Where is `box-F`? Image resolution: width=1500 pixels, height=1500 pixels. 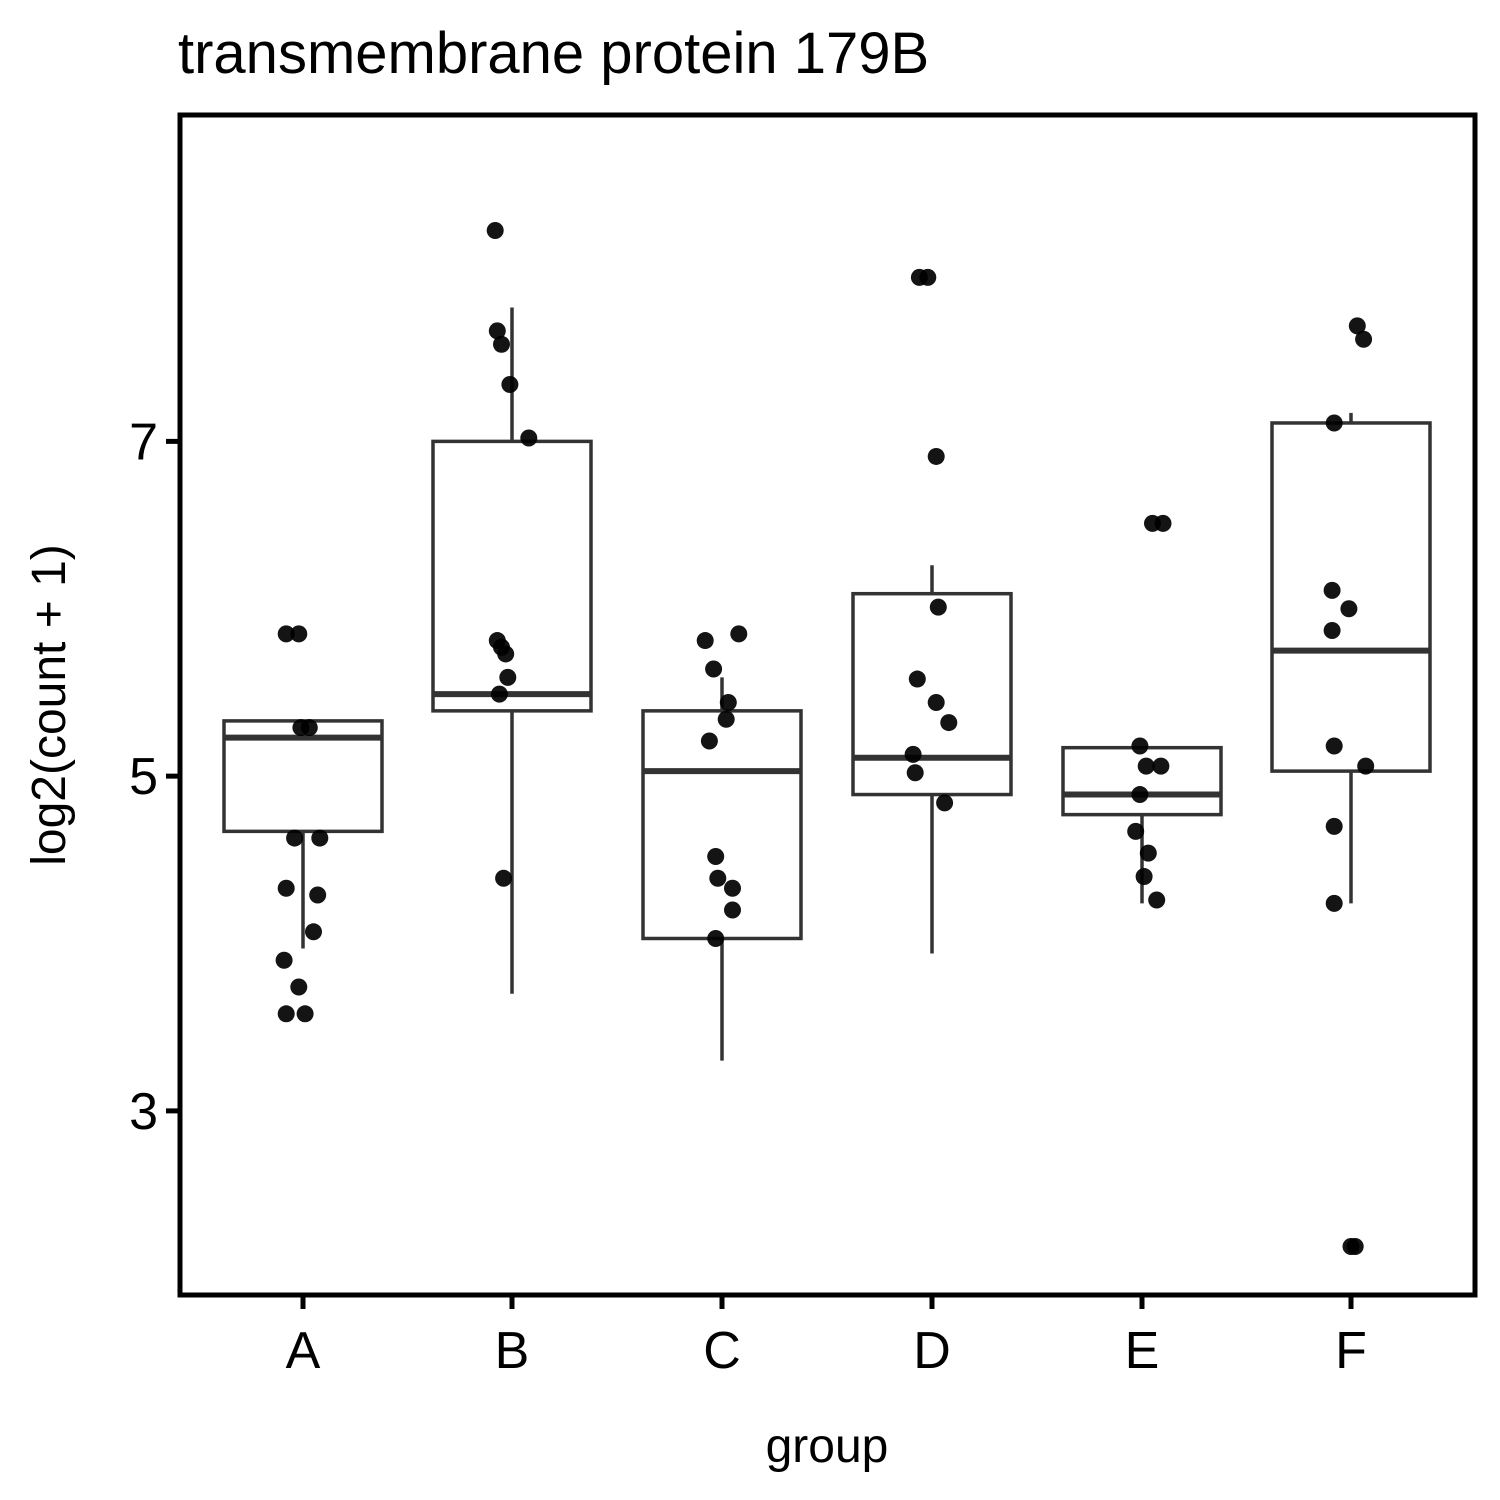
box-F is located at coordinates (1351, 658).